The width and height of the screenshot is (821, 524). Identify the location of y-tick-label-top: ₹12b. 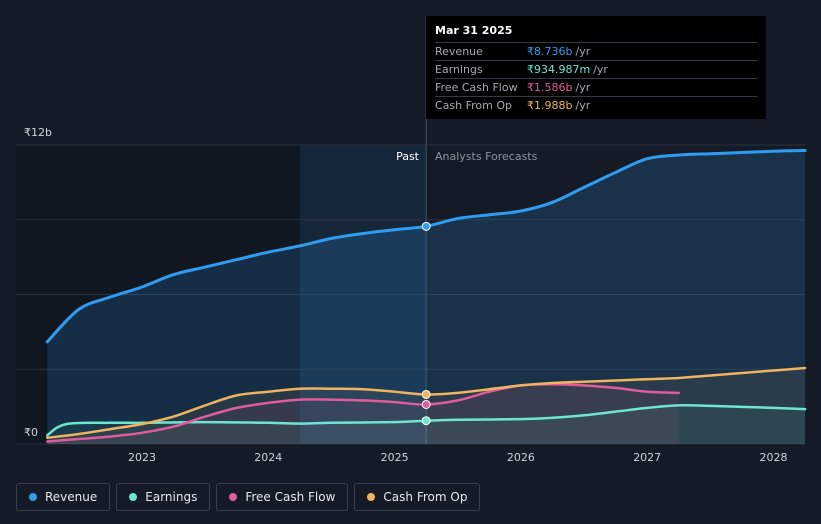
(38, 132).